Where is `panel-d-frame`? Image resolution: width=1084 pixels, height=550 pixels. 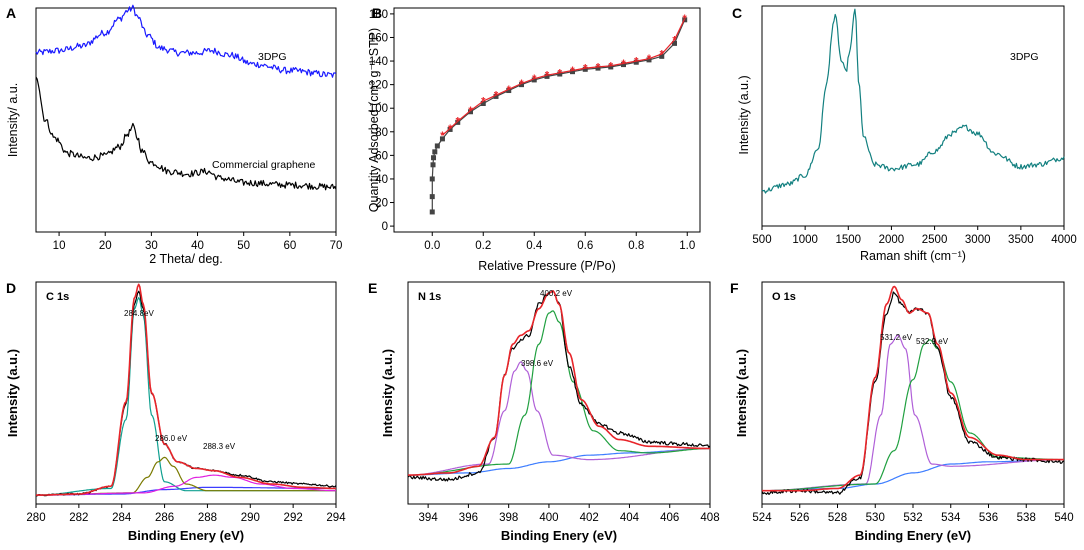
panel-d-frame is located at coordinates (186, 393).